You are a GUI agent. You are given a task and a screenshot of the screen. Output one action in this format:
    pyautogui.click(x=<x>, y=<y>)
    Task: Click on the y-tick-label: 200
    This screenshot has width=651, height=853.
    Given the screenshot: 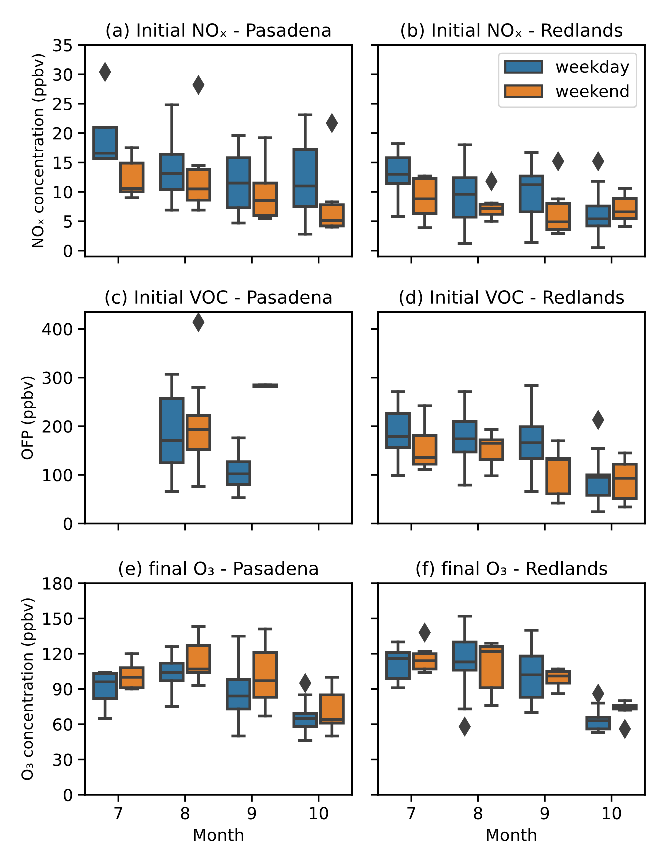 What is the action you would take?
    pyautogui.click(x=57, y=427)
    